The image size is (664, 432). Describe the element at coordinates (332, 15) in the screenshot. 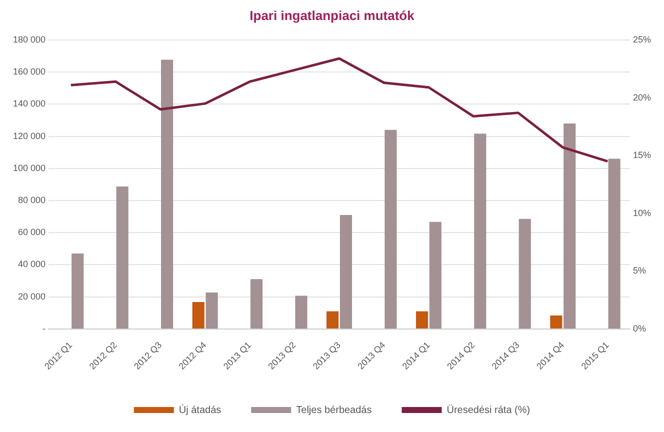

I see `chart-title: Ipari ingatlanpiaci mutatók` at that location.